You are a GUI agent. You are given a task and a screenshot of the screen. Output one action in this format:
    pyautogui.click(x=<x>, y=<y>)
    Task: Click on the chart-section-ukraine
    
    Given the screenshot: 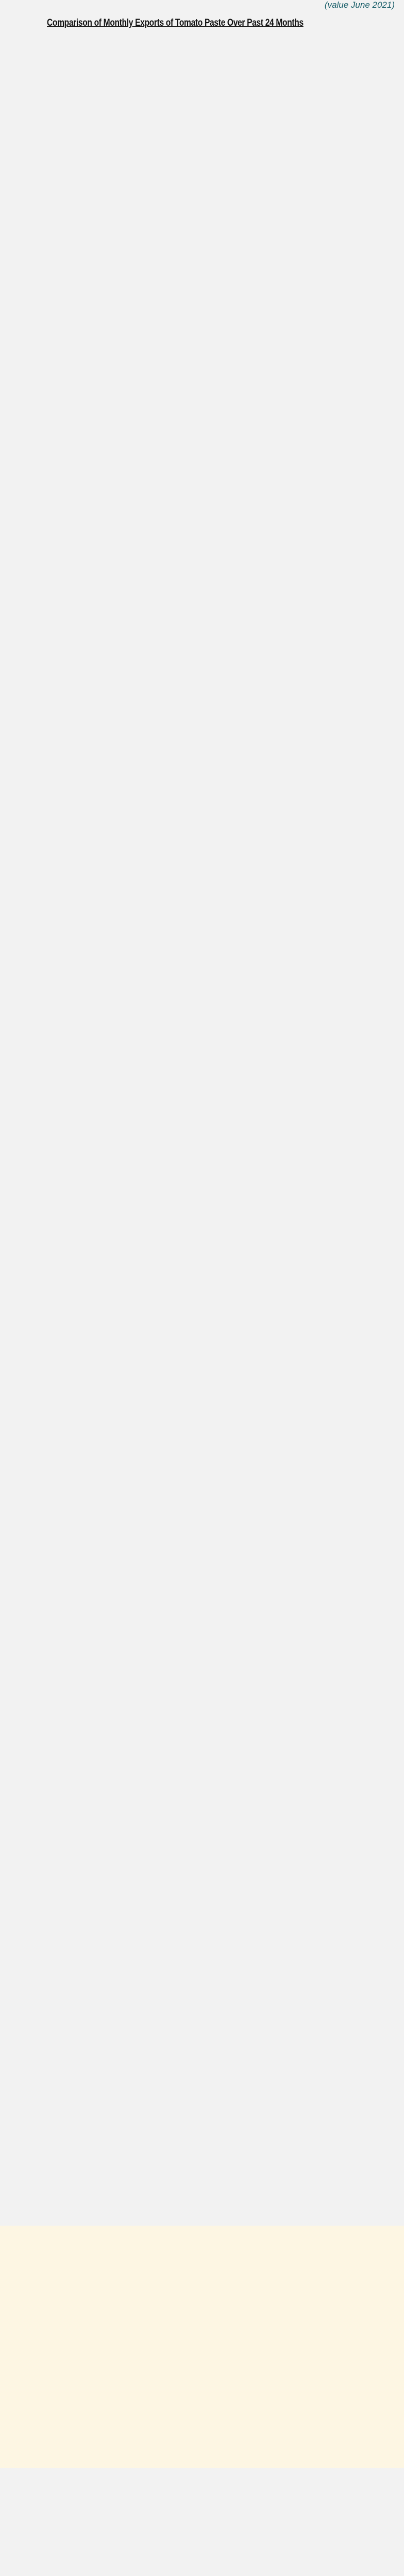 What is the action you would take?
    pyautogui.click(x=202, y=1862)
    